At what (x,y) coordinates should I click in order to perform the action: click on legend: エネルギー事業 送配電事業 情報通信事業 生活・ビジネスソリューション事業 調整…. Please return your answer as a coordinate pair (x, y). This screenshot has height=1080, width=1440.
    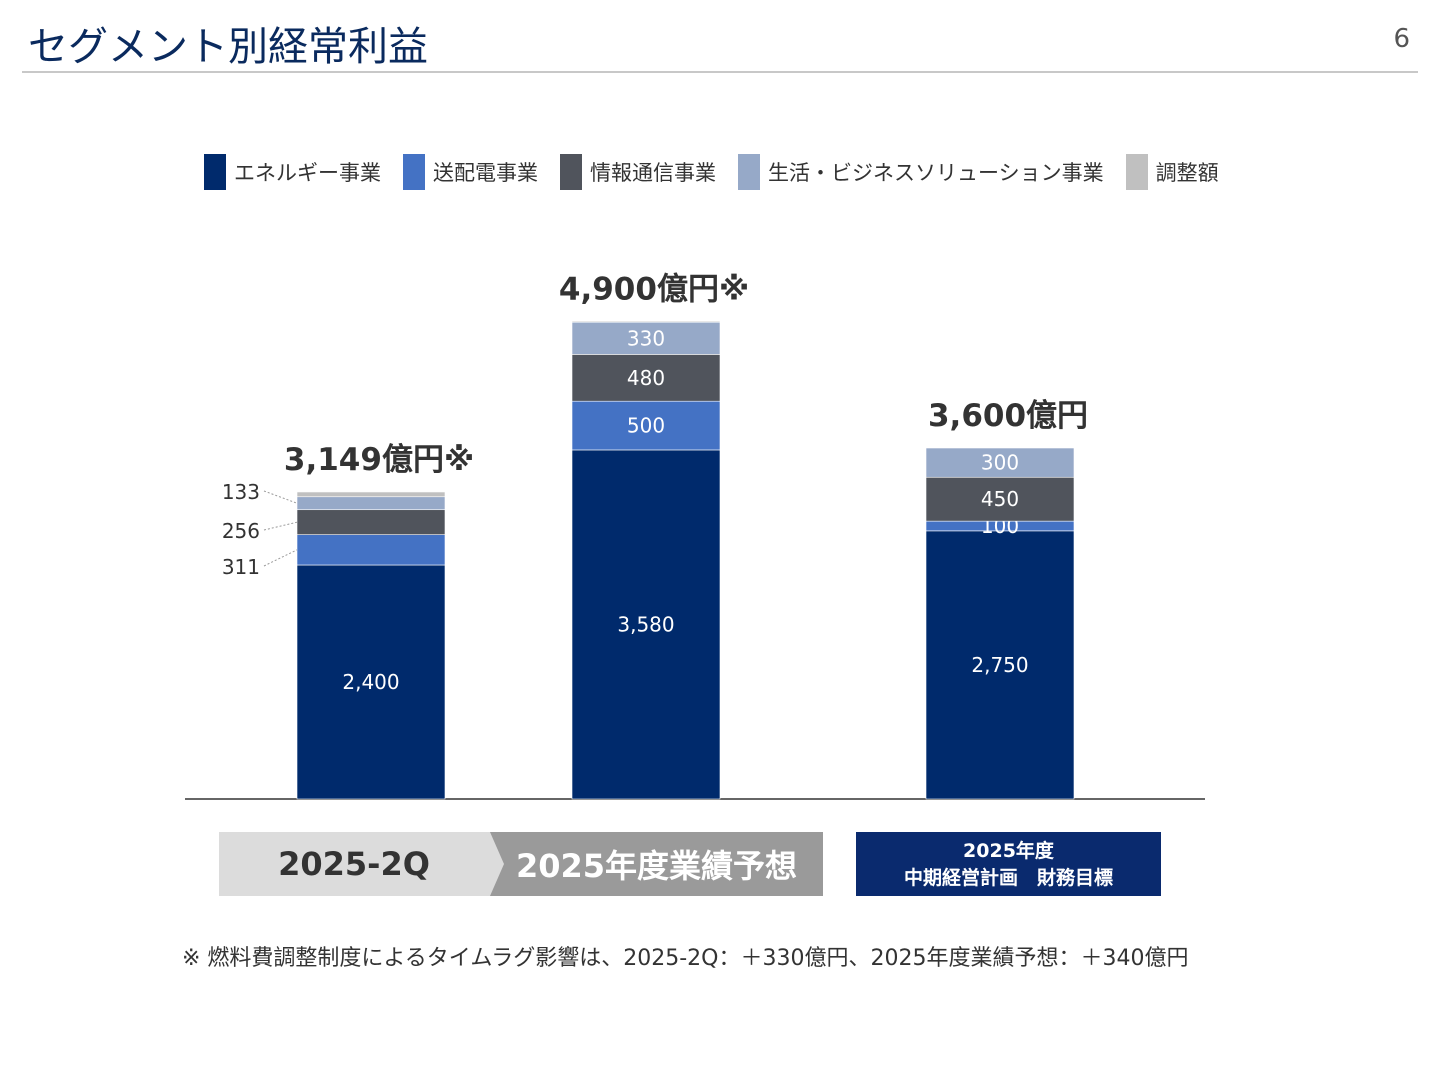
    Looking at the image, I should click on (711, 172).